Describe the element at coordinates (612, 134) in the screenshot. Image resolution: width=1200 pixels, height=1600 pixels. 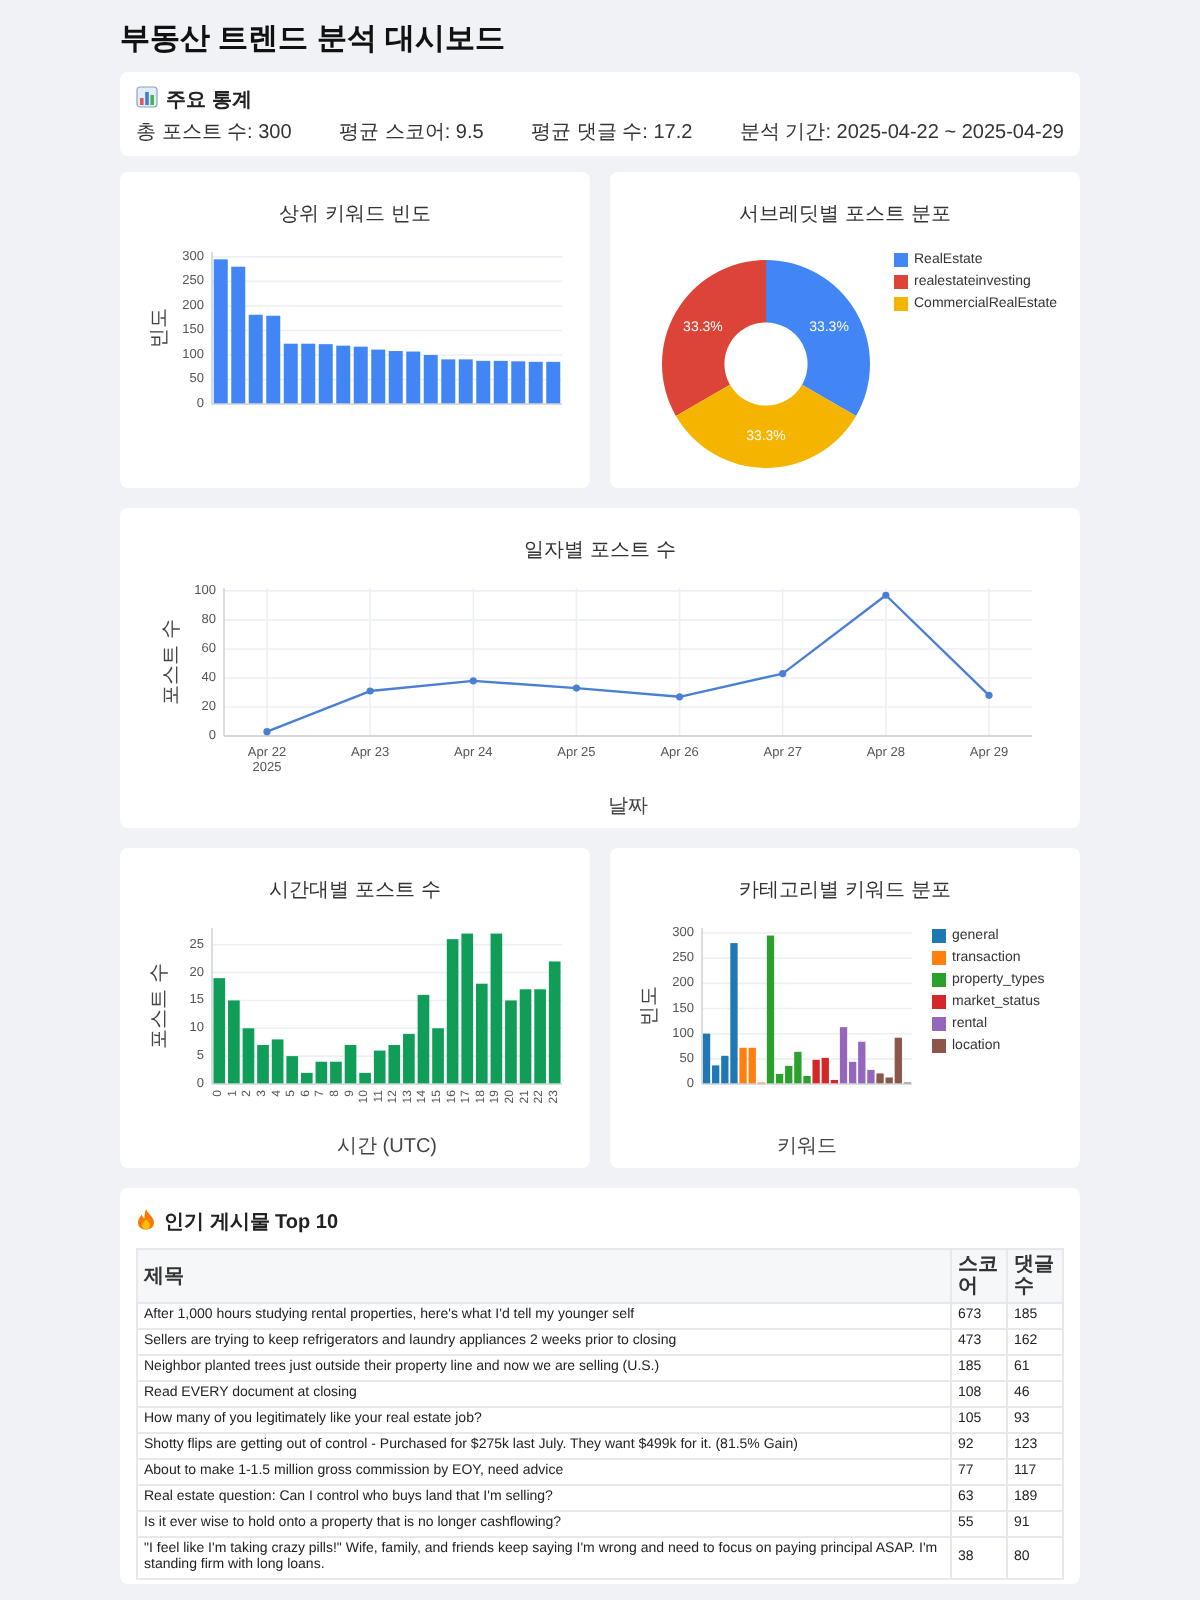
I see `text: 평균 댓글 수: 17.2` at that location.